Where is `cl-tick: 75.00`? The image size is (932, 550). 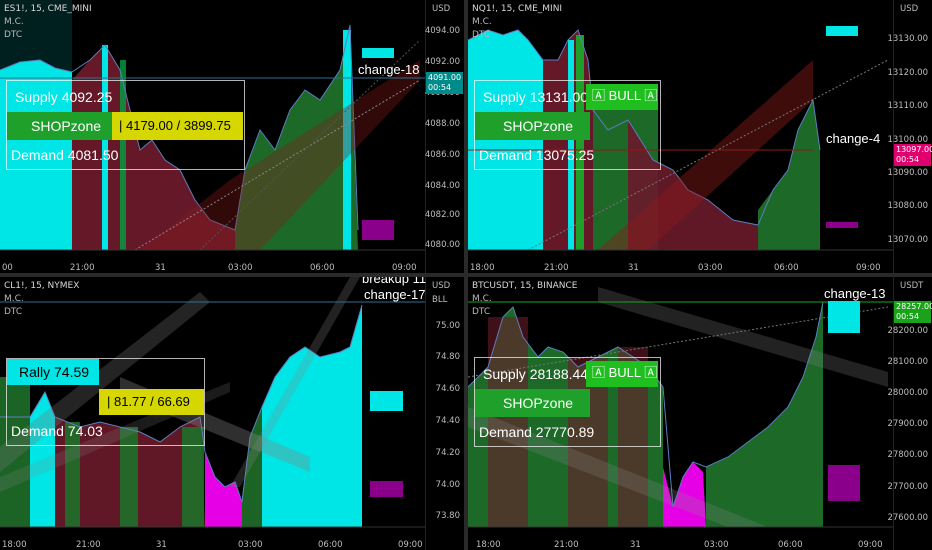 cl-tick: 75.00 is located at coordinates (447, 326).